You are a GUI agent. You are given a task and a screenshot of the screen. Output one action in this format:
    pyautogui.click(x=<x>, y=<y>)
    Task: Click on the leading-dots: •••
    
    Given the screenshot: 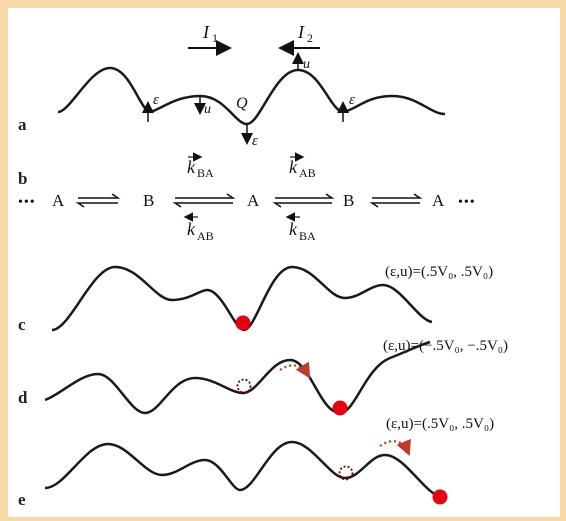 What is the action you would take?
    pyautogui.click(x=27, y=202)
    